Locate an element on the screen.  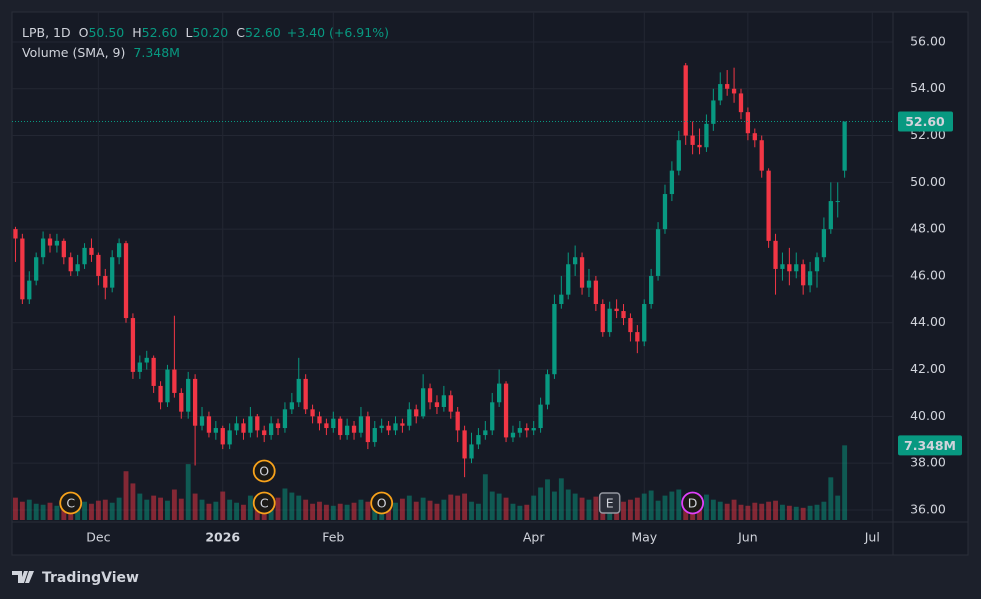
x-tick-label: May is located at coordinates (644, 537).